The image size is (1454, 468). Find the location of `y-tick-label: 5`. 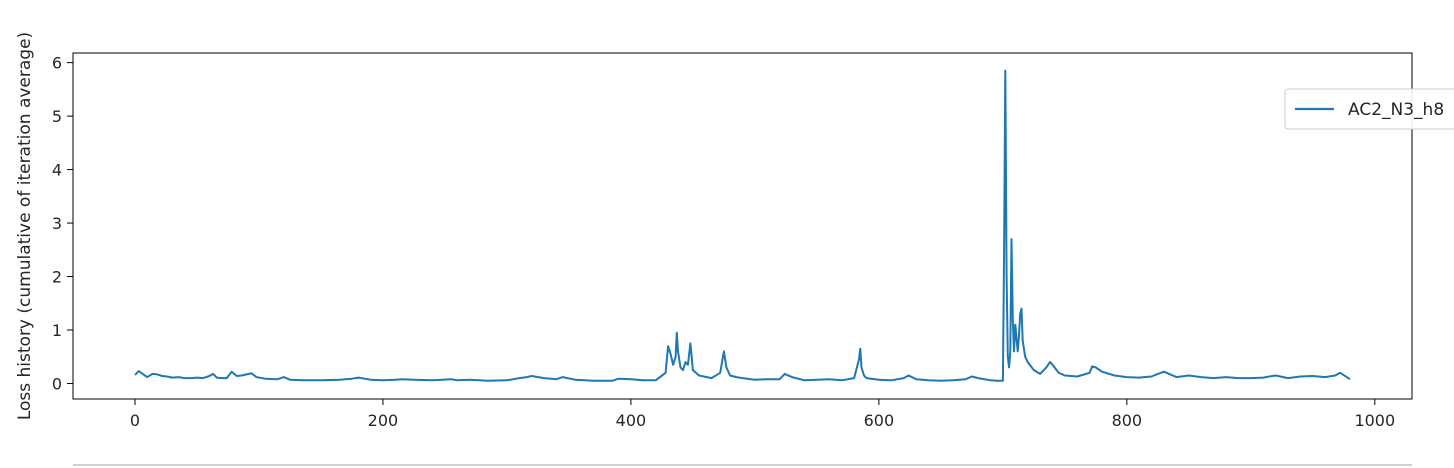

y-tick-label: 5 is located at coordinates (57, 116).